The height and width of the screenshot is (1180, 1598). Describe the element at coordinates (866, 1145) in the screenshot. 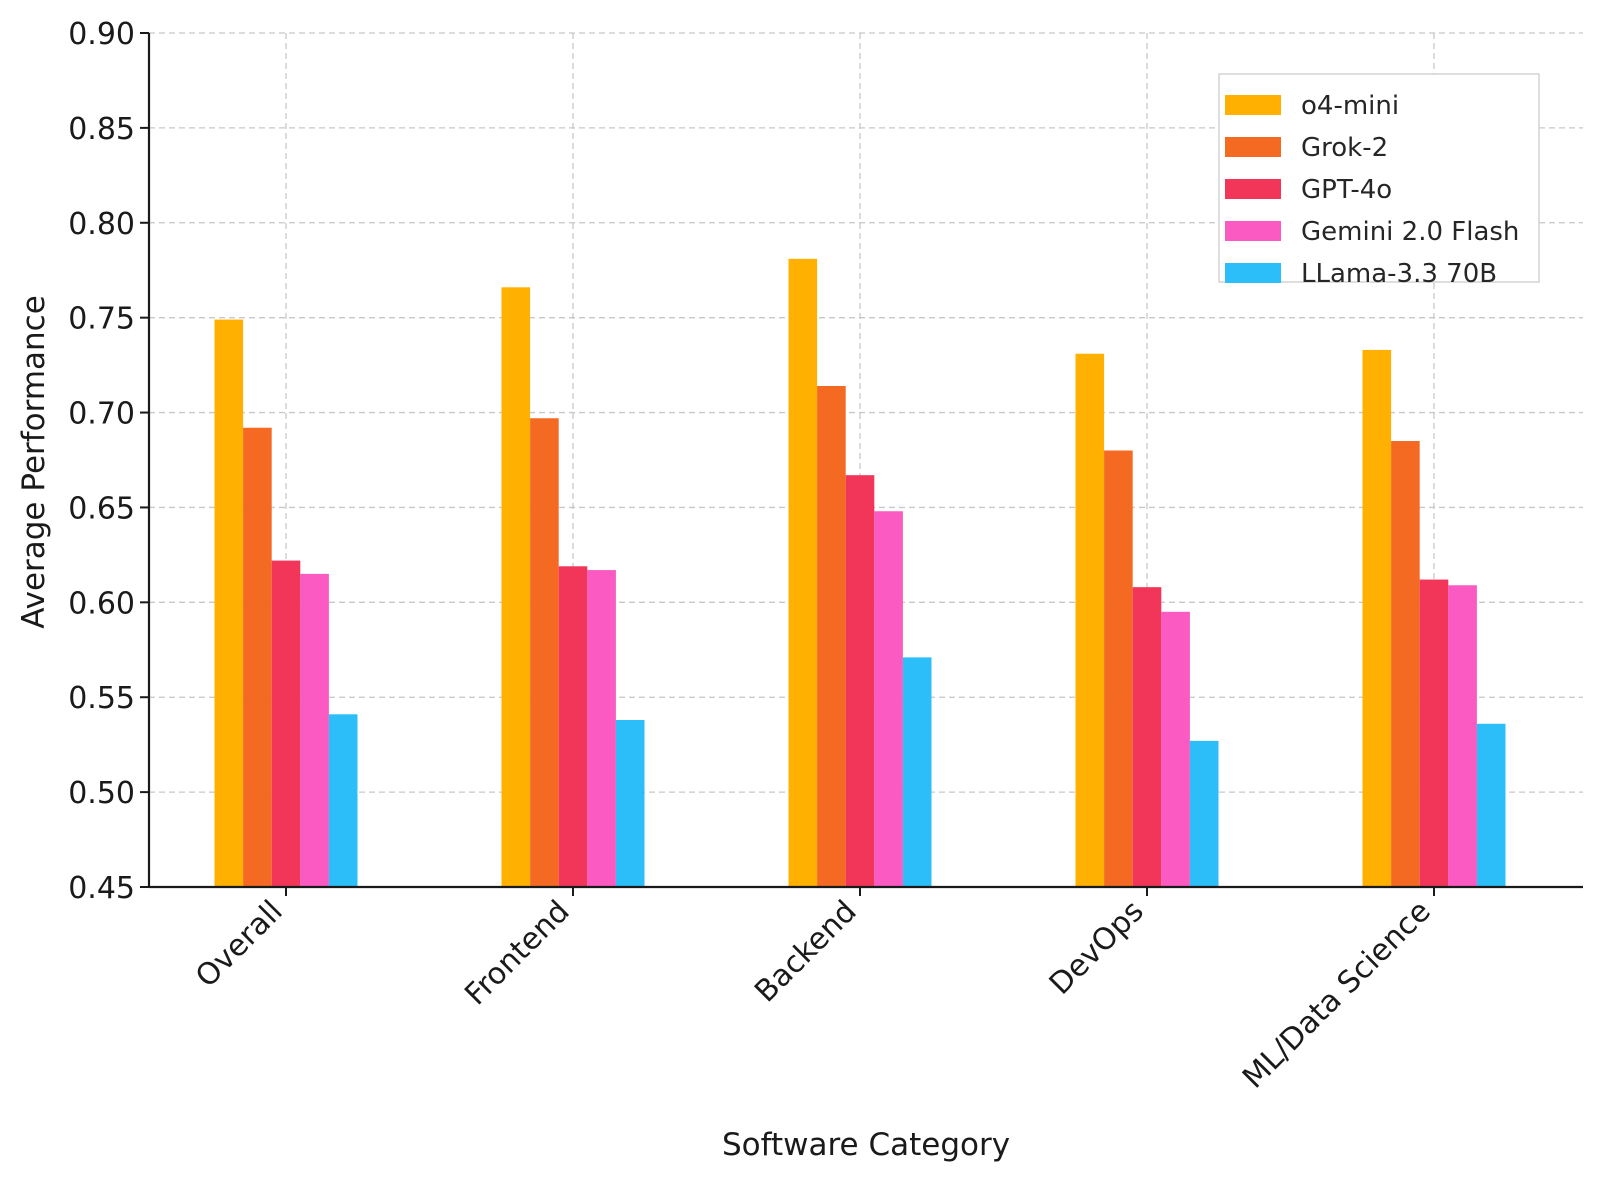

I see `x-axis-title: Software Category` at that location.